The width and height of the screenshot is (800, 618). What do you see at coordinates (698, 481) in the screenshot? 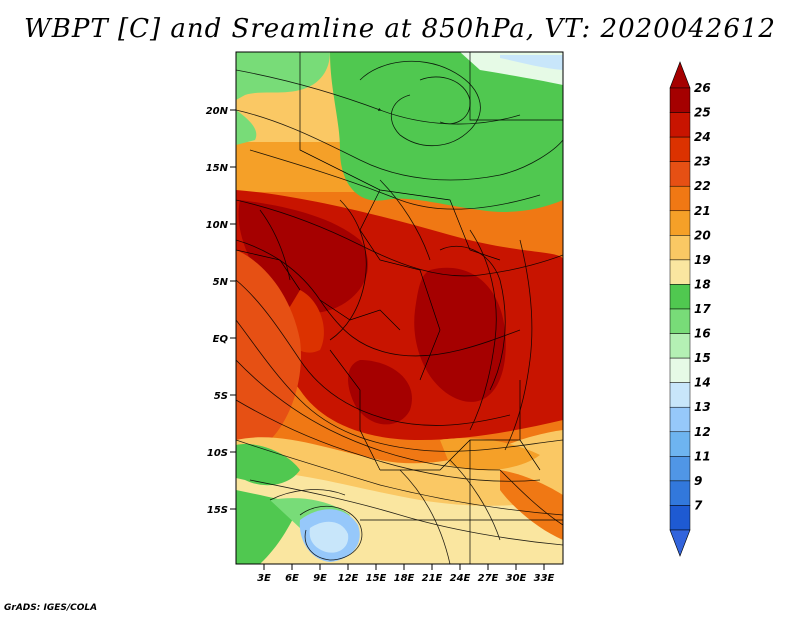
I see `colorbar-label: 9` at bounding box center [698, 481].